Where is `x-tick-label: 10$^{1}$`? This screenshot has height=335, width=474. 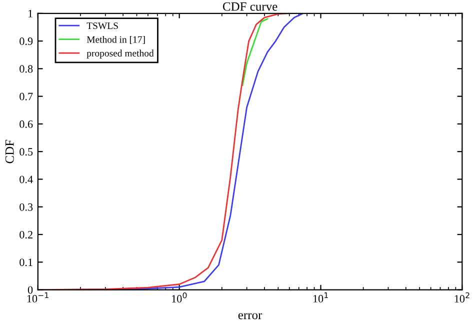 x-tick-label: 10$^{1}$ is located at coordinates (320, 297).